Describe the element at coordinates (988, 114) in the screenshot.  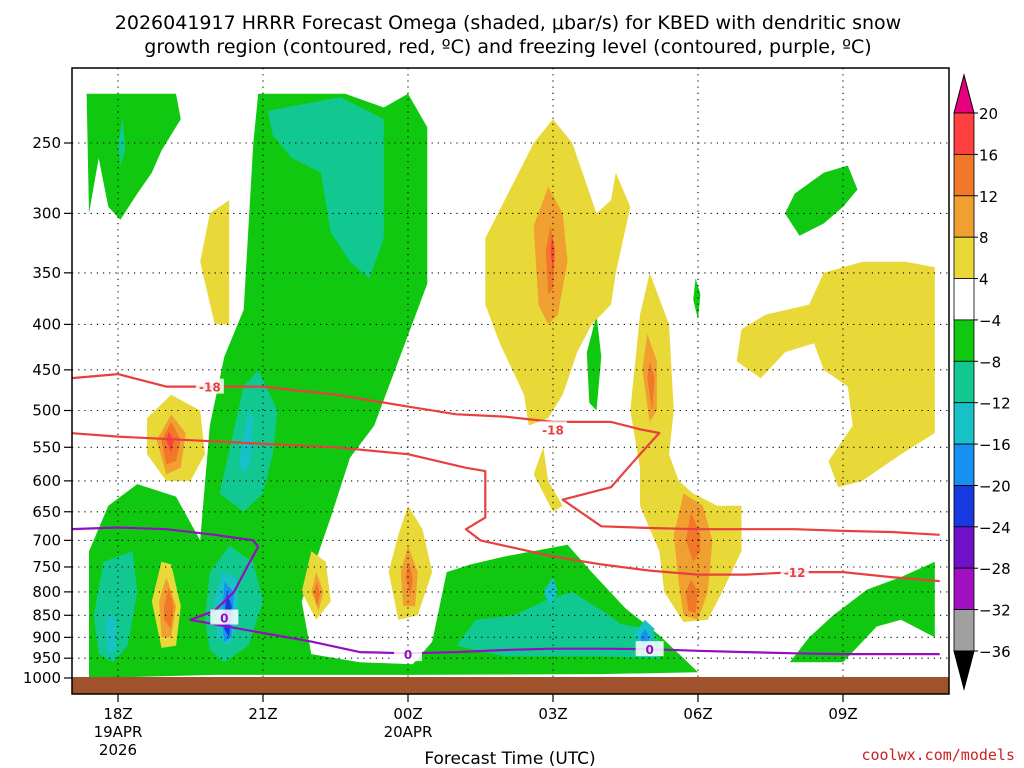
I see `colorbar-label: 20` at that location.